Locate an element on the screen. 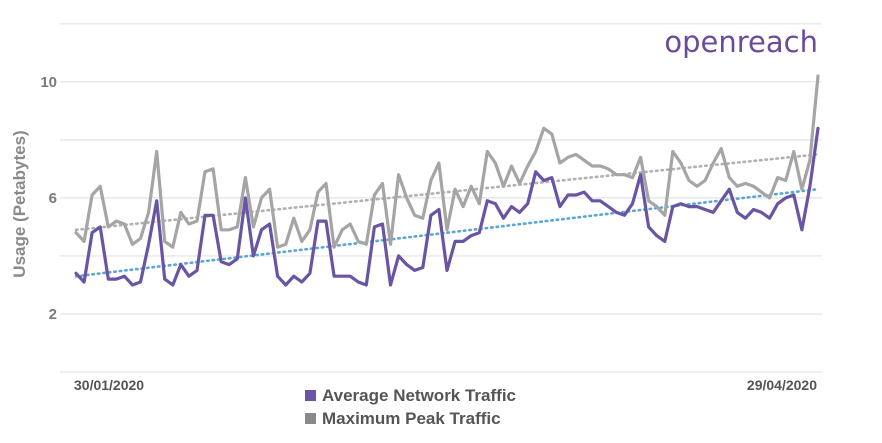  y-tick-label: 2 is located at coordinates (53, 314).